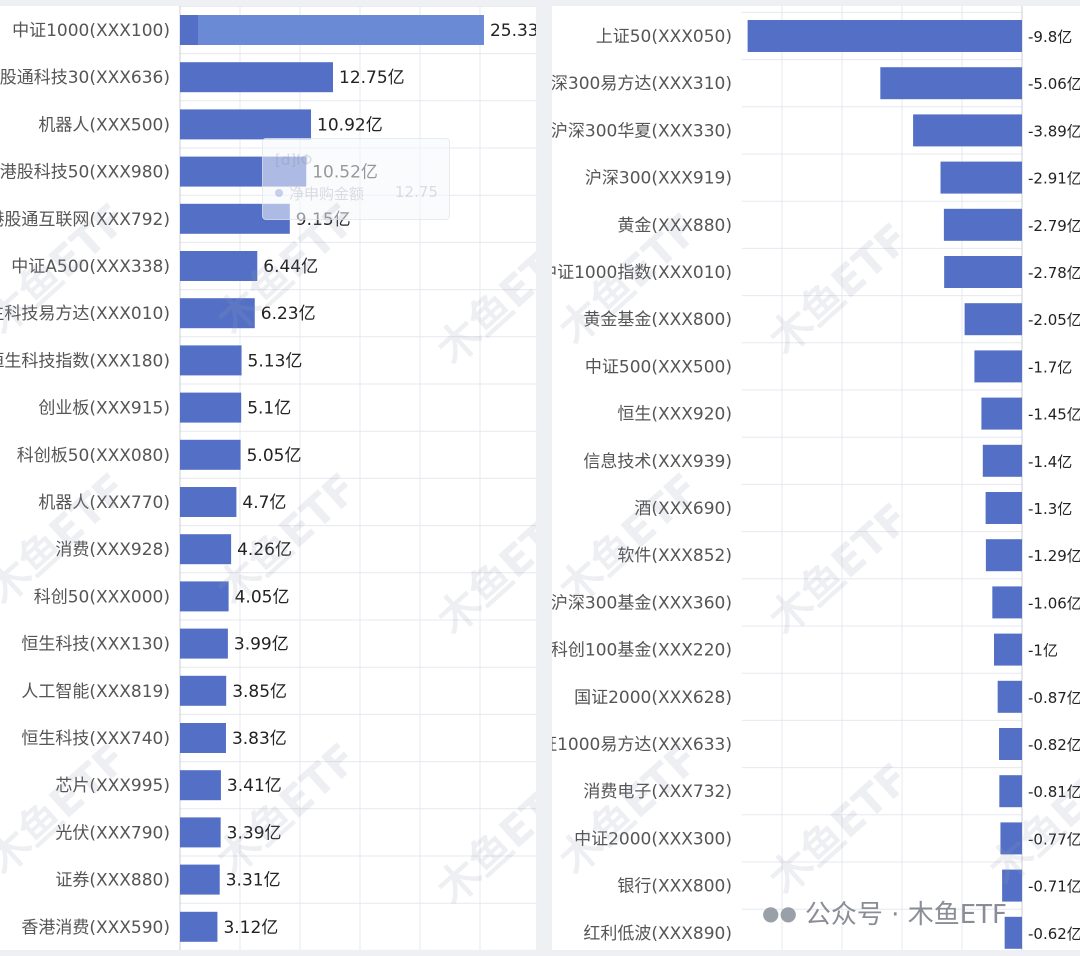 Image resolution: width=1080 pixels, height=956 pixels. Describe the element at coordinates (372, 78) in the screenshot. I see `data-label: 12.75亿` at that location.